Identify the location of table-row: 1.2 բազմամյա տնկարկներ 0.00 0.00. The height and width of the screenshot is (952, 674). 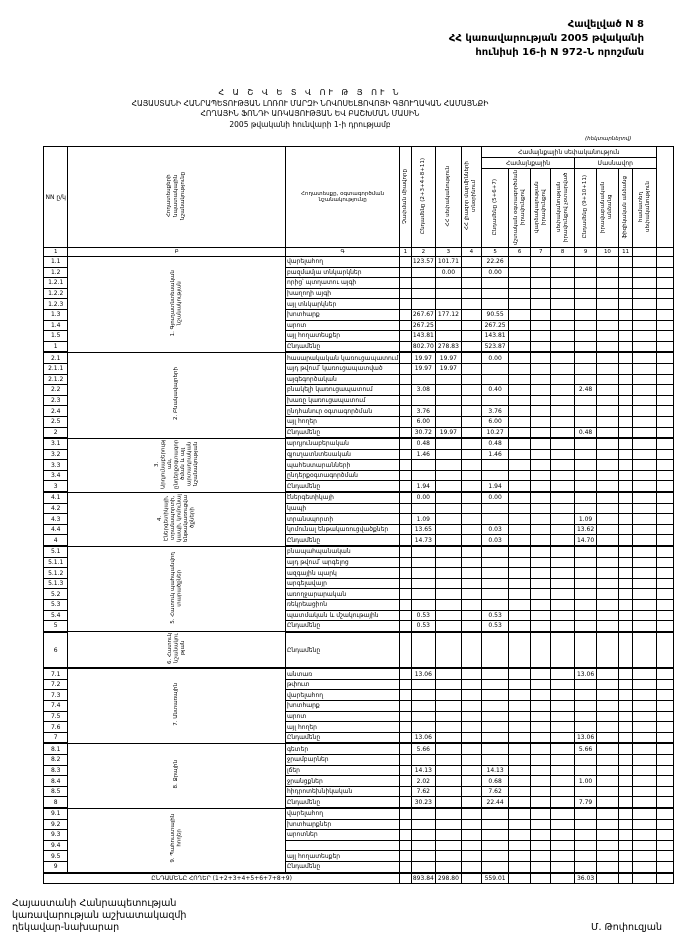
(358, 272).